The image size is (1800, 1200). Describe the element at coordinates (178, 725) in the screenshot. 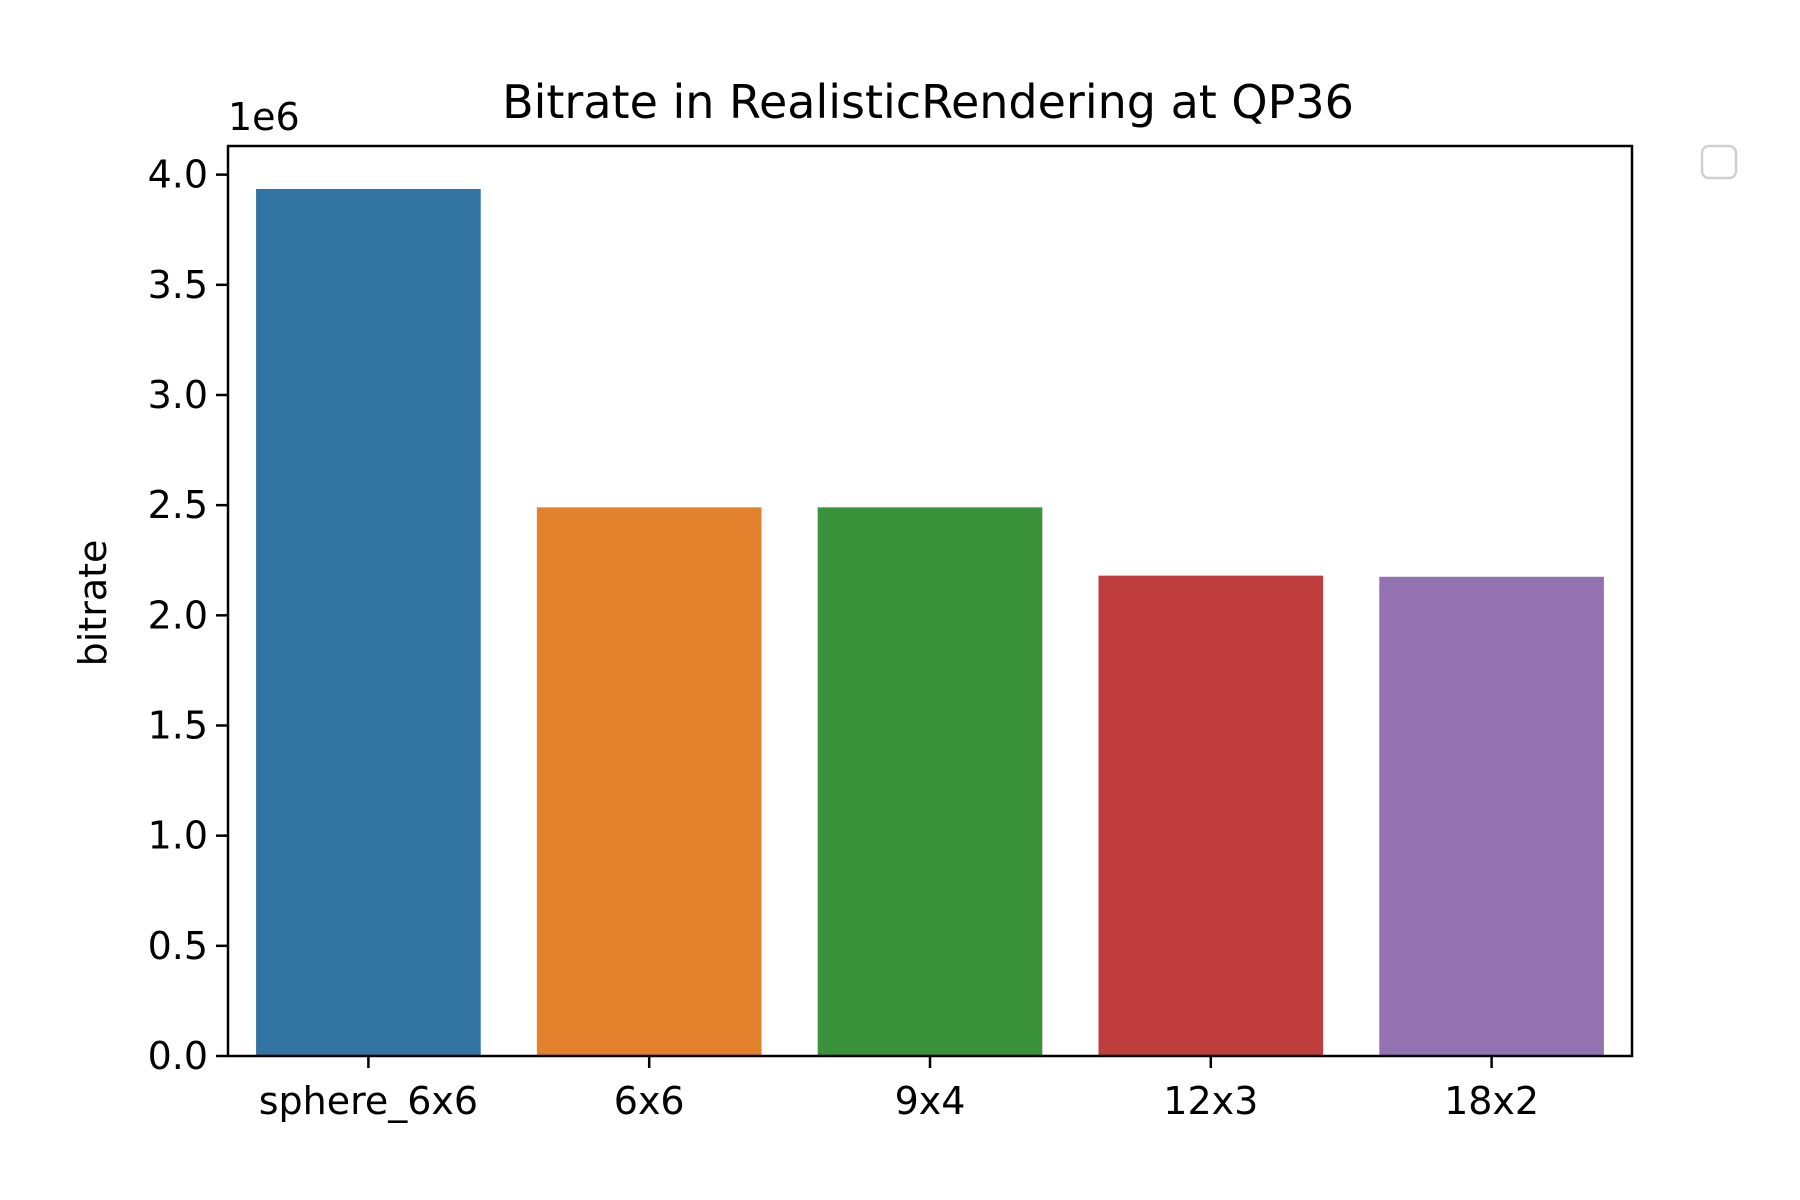

I see `y-tick-label: 1.5` at that location.